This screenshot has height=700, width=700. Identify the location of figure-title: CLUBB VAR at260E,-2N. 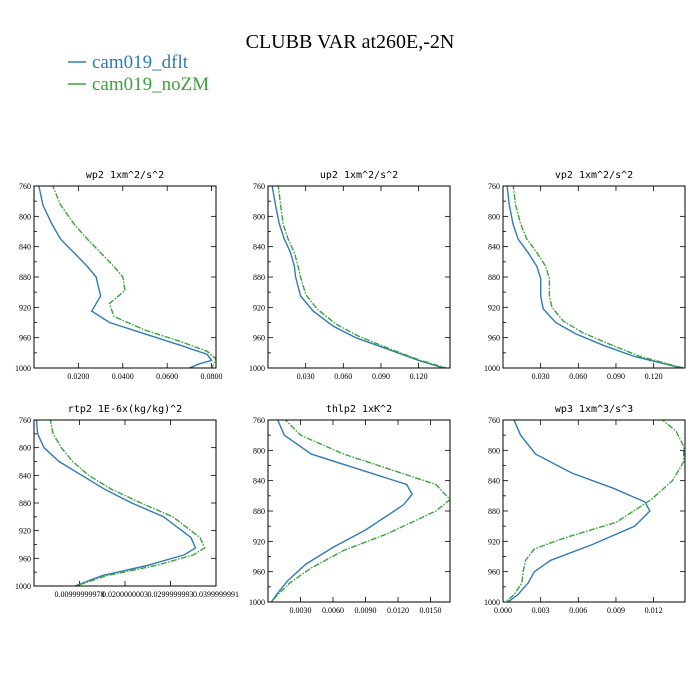
(350, 42).